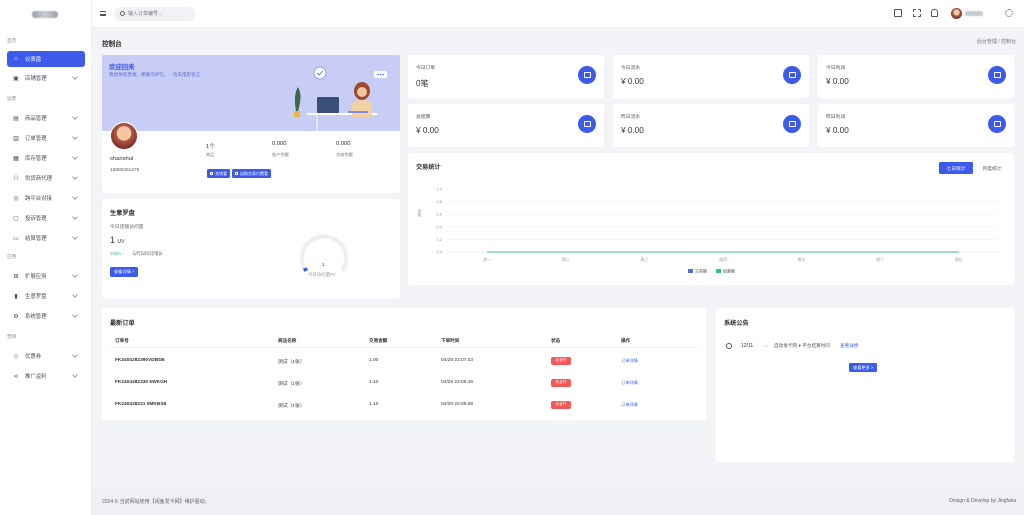 The width and height of the screenshot is (1024, 515). What do you see at coordinates (36, 377) in the screenshot?
I see `sidebar-item-label: 推广返利` at bounding box center [36, 377].